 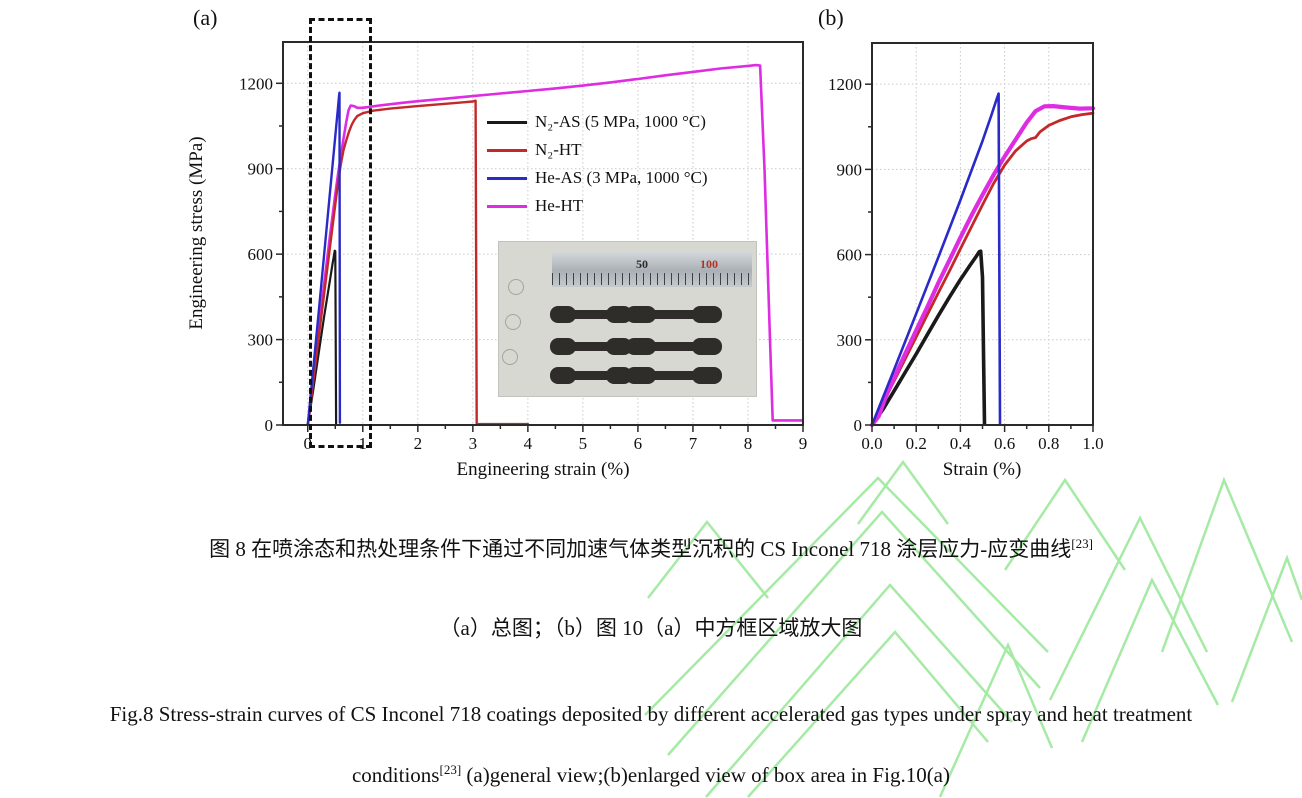 I want to click on legend-item-n2-as: N₂-AS (5 MPa, 1000 °C), so click(x=597, y=122).